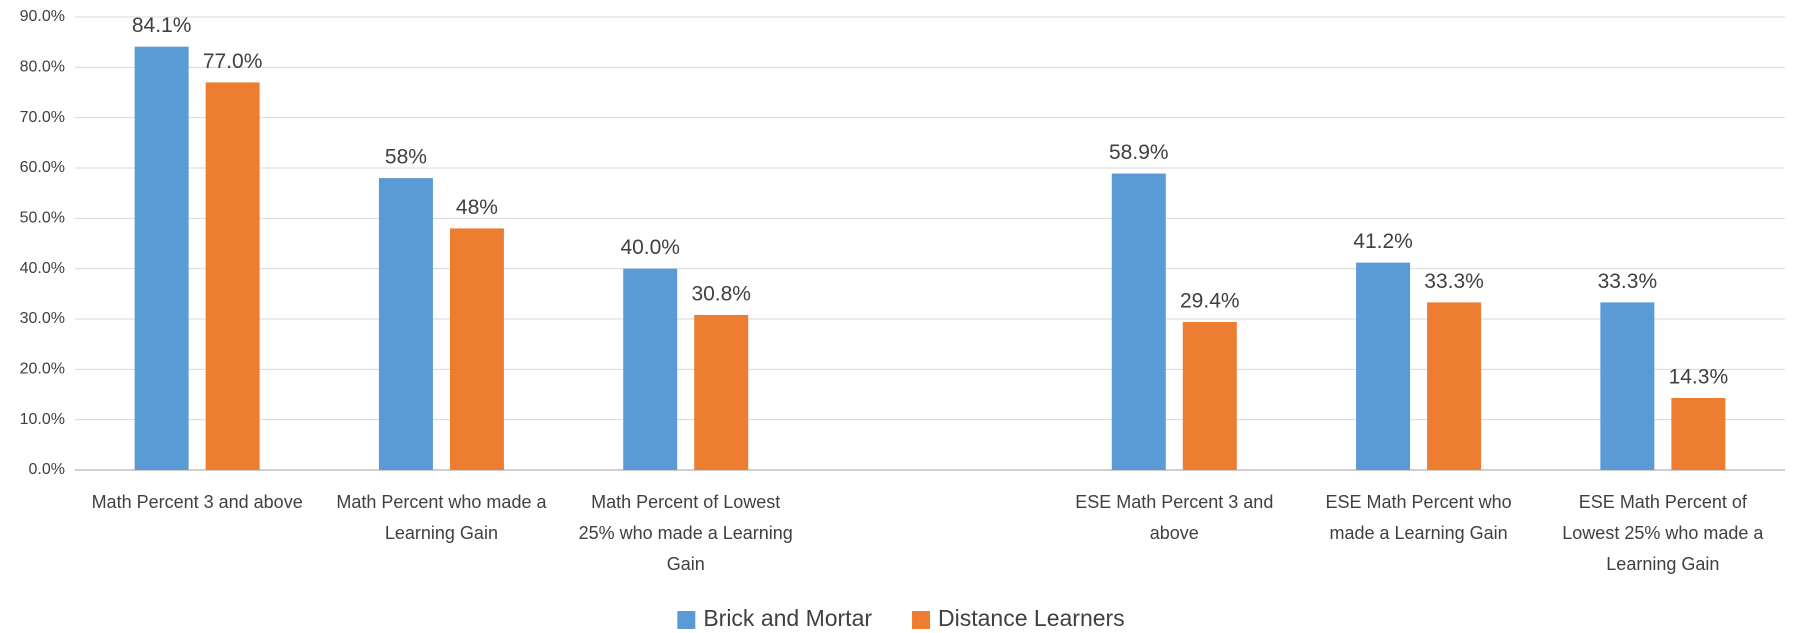 The image size is (1802, 633). I want to click on y-tick-label: 30.0%, so click(42, 318).